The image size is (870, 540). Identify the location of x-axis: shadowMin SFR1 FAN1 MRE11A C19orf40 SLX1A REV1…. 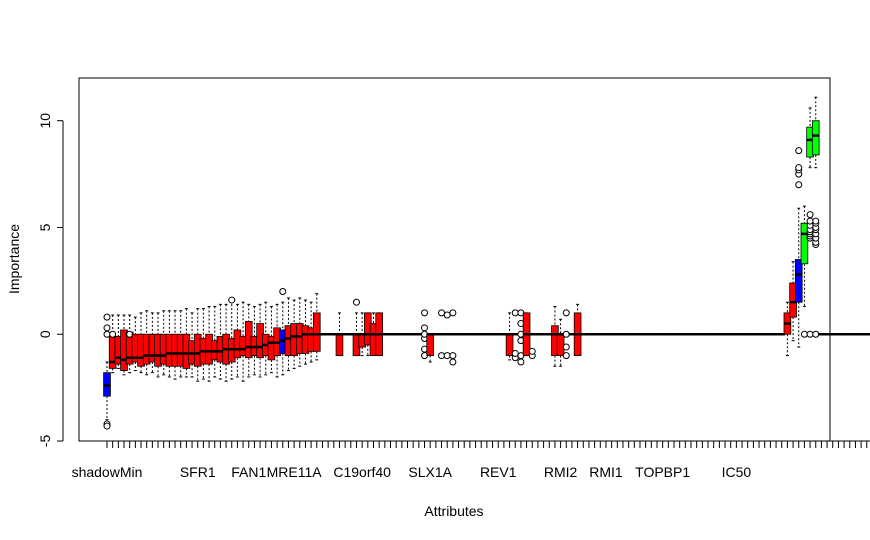
(471, 460).